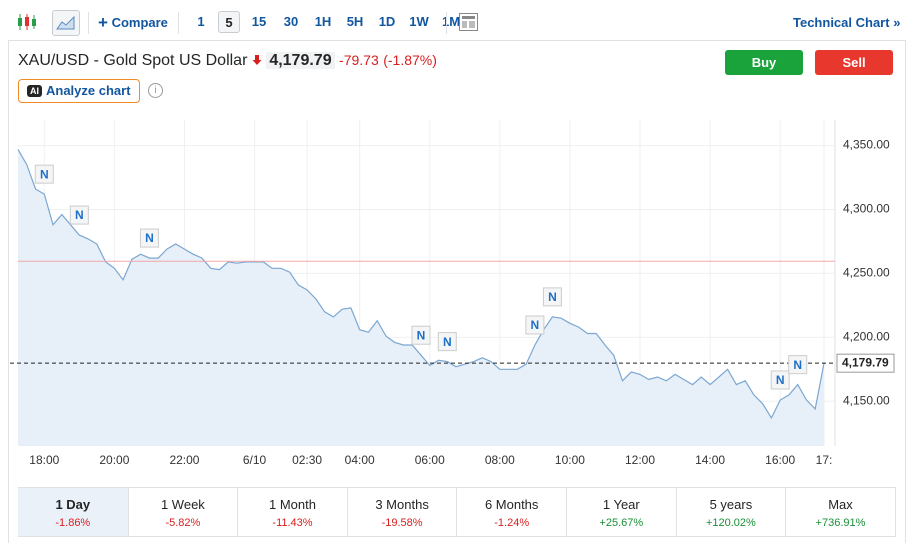 This screenshot has width=915, height=543. What do you see at coordinates (183, 523) in the screenshot?
I see `period-change: -5.82%` at bounding box center [183, 523].